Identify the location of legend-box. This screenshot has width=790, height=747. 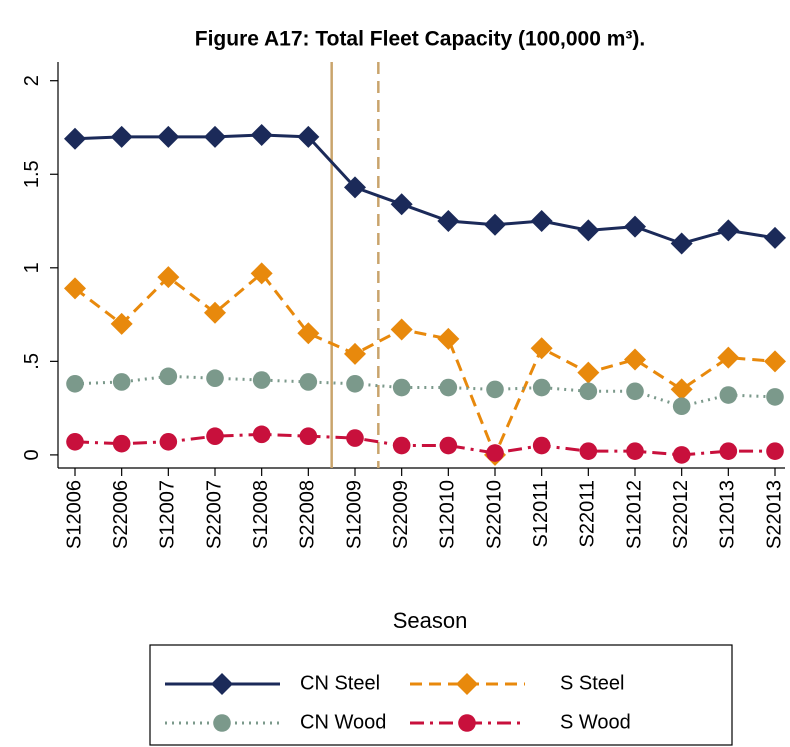
(441, 695).